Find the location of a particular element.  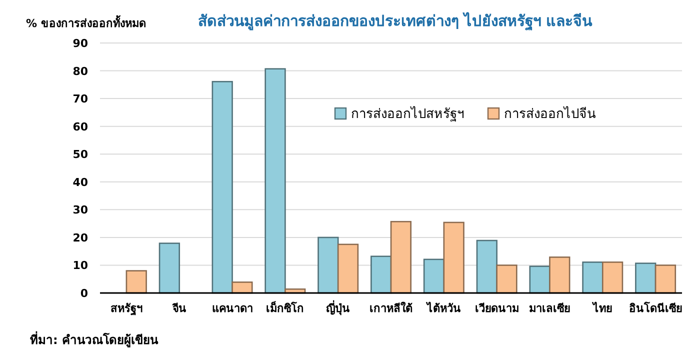

x-tick-label: ไทย is located at coordinates (601, 308).